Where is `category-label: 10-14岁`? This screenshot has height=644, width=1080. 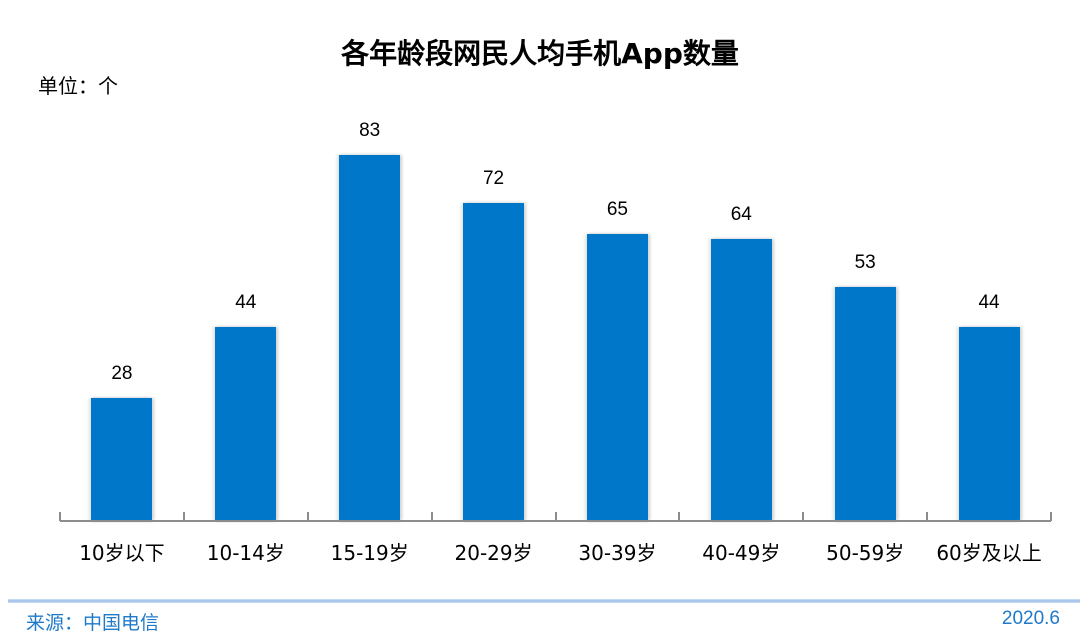 category-label: 10-14岁 is located at coordinates (245, 553).